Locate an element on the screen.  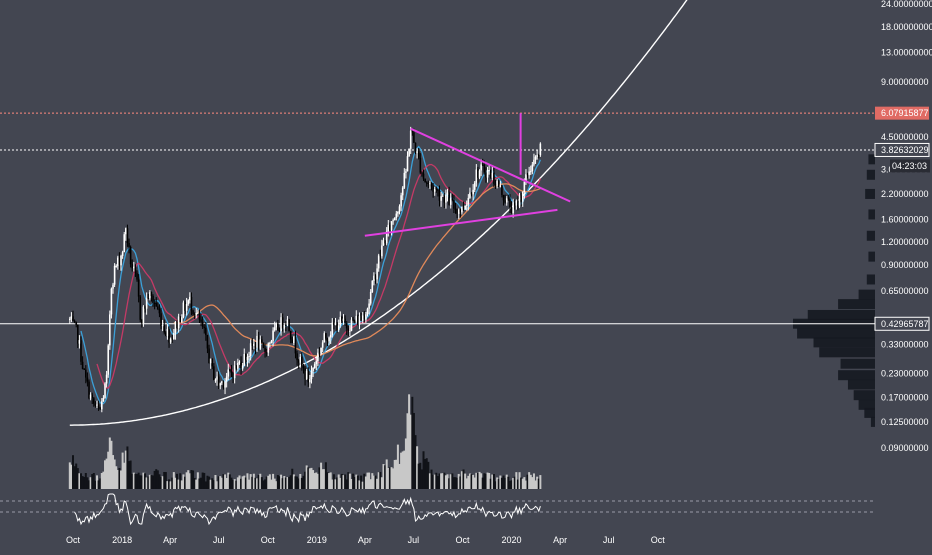
volume-profile is located at coordinates (834, 290).